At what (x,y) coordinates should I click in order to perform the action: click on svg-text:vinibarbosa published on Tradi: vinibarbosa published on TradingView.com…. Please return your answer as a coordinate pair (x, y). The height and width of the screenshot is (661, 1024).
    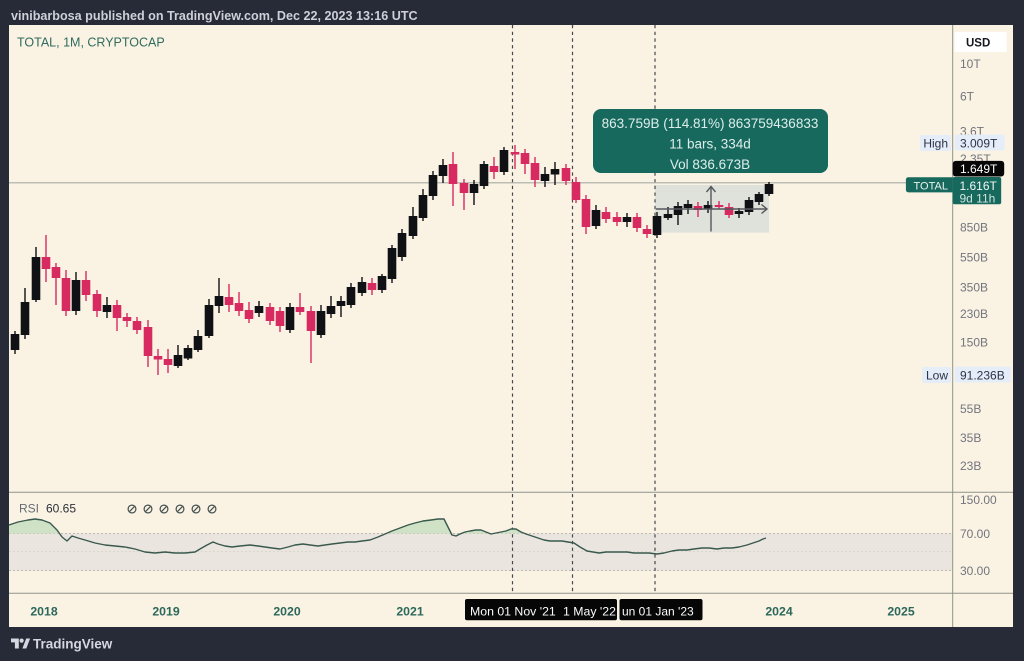
    Looking at the image, I should click on (214, 16).